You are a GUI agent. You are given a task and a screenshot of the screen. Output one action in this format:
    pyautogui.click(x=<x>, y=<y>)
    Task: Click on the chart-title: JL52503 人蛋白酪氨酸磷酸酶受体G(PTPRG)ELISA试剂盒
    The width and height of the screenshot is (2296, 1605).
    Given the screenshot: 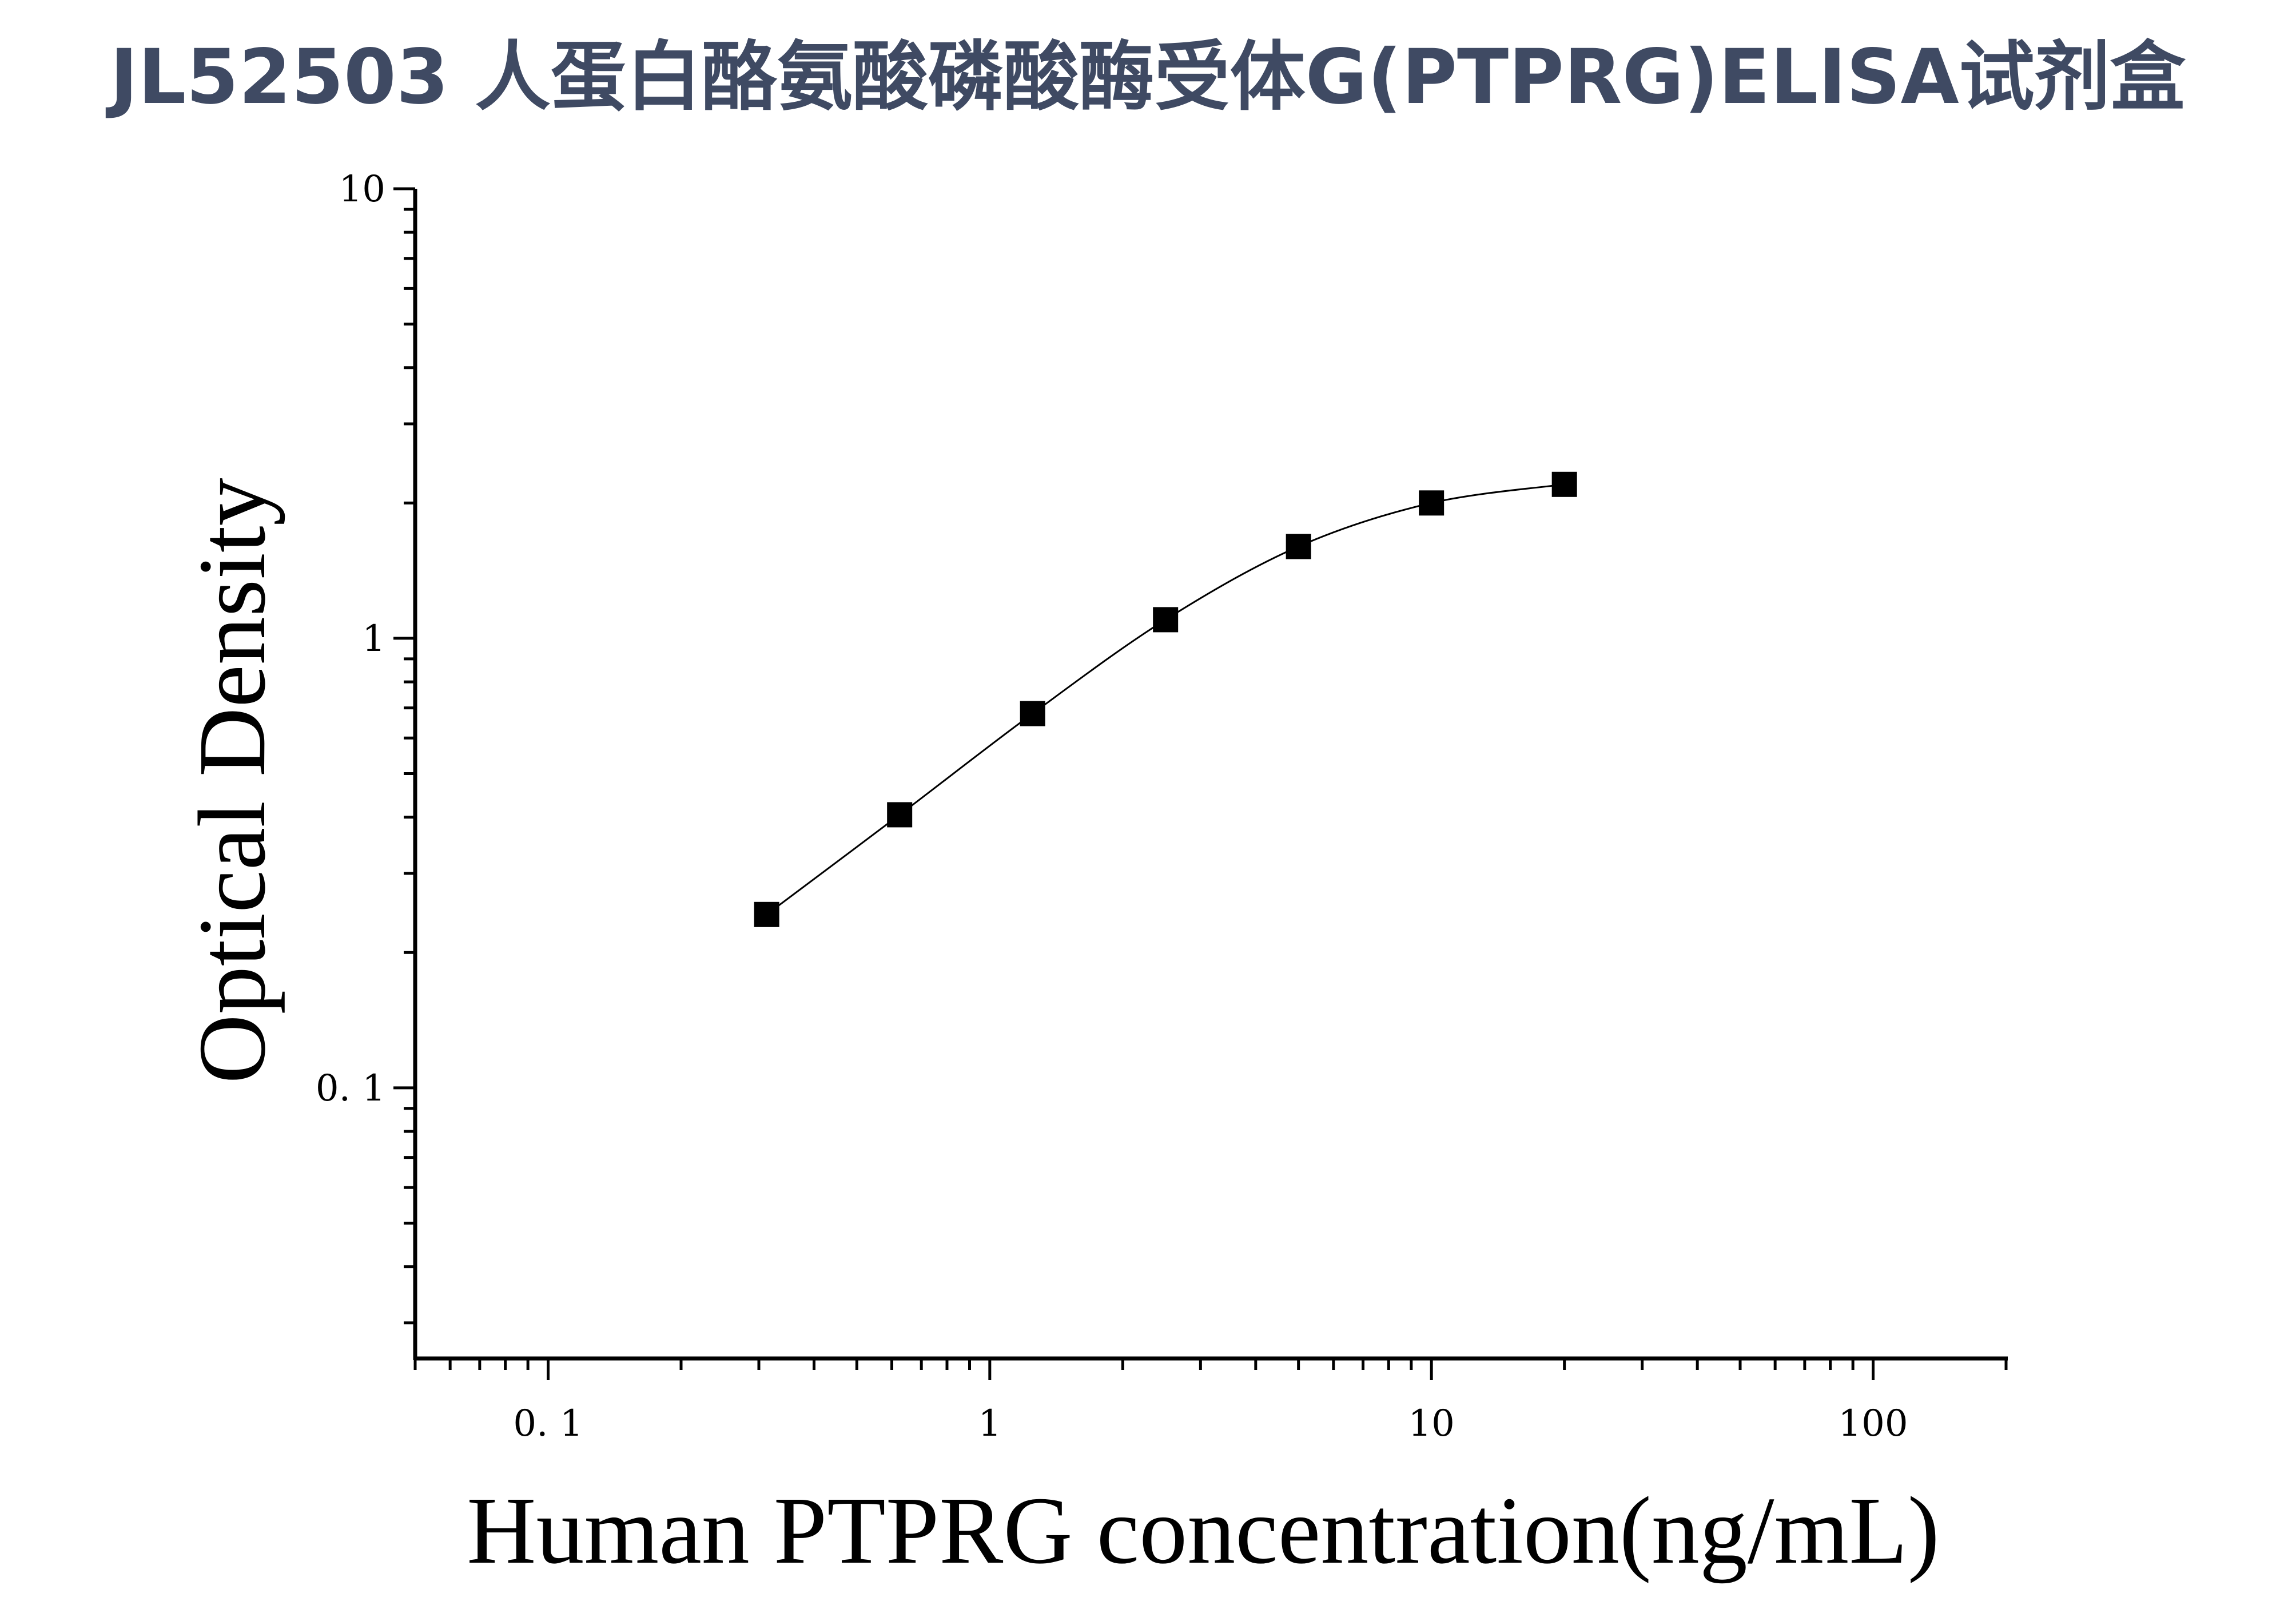 What is the action you would take?
    pyautogui.click(x=1145, y=77)
    